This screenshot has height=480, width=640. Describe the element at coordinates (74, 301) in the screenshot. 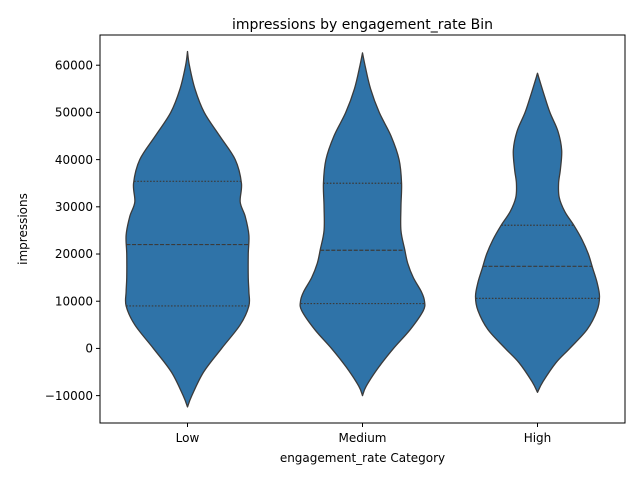

I see `y-tick-label: 10000` at that location.